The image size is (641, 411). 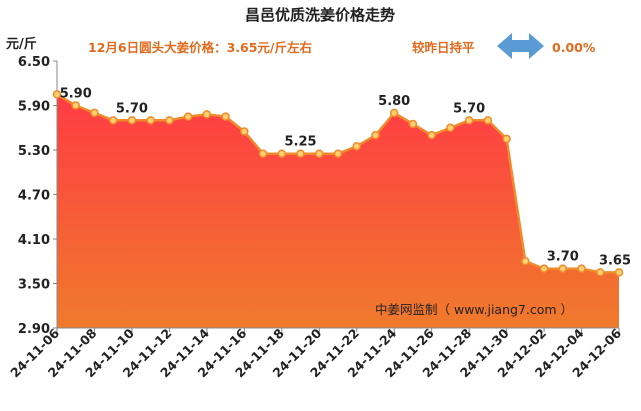 I want to click on y-tick-label: 5.30, so click(x=34, y=151).